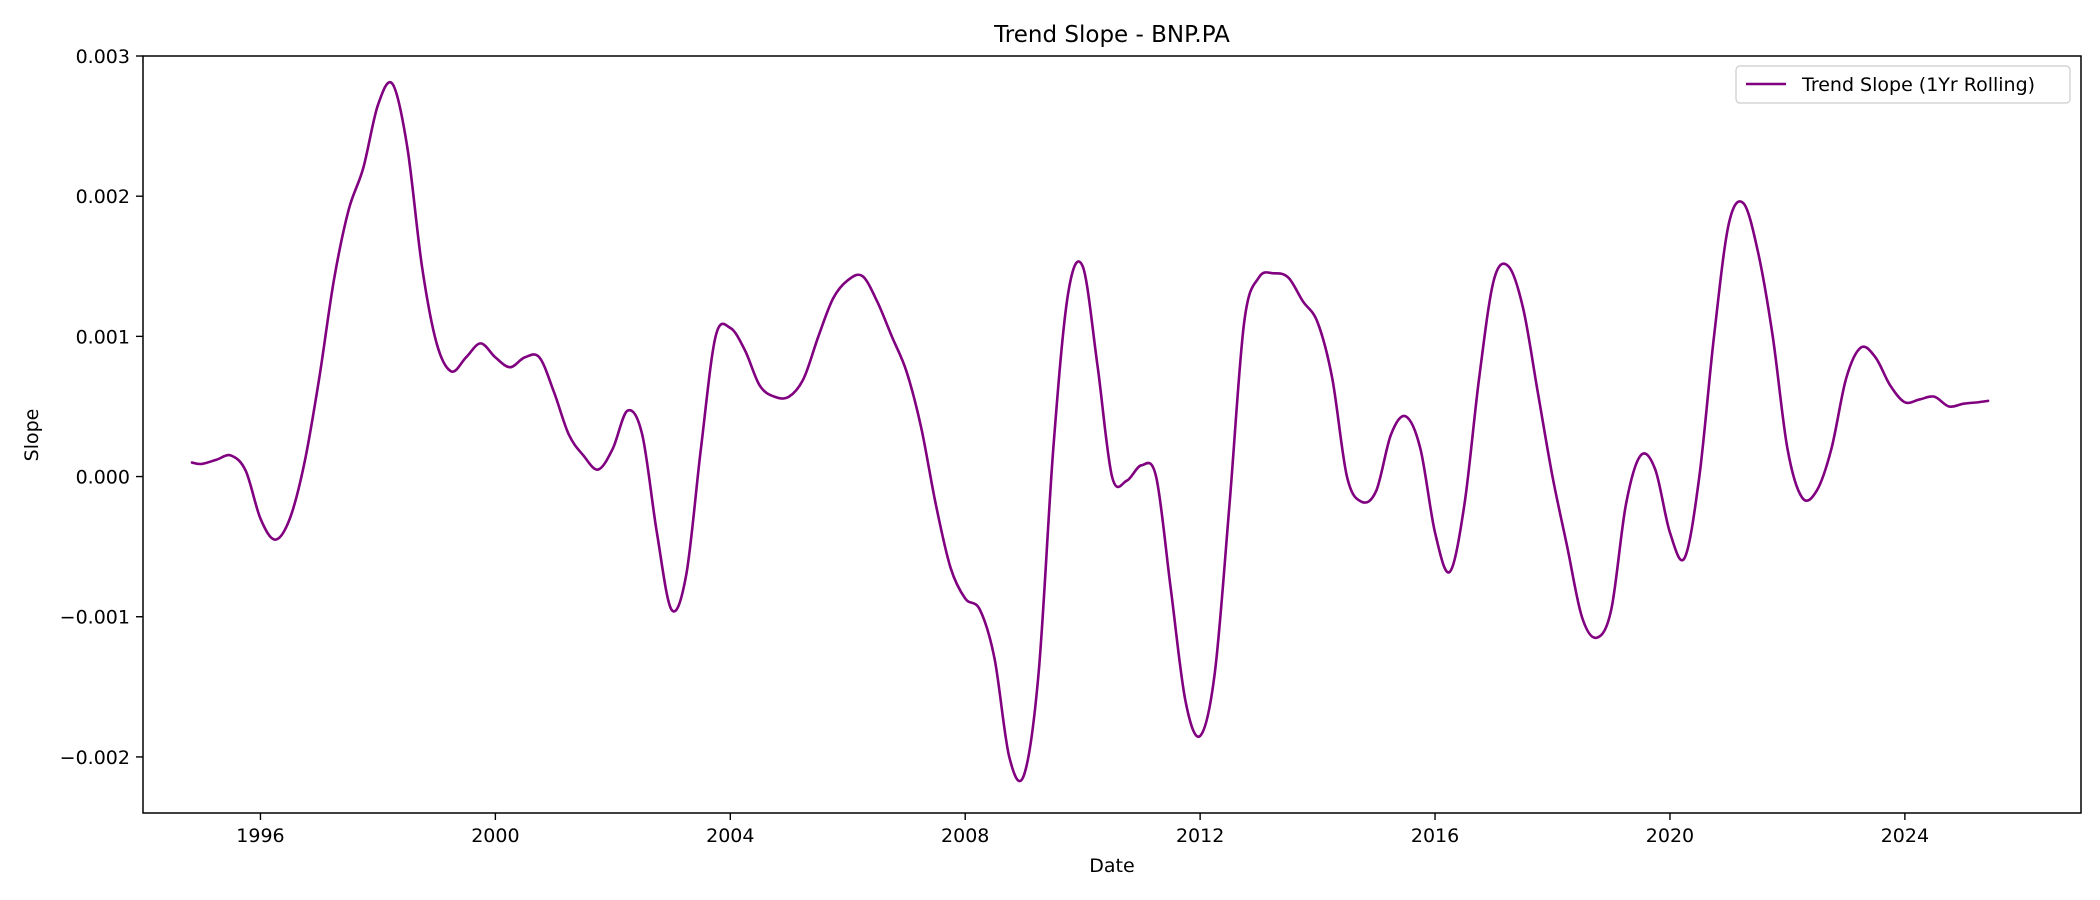  What do you see at coordinates (1111, 35) in the screenshot?
I see `chart-title: Trend Slope - BNP.PA` at bounding box center [1111, 35].